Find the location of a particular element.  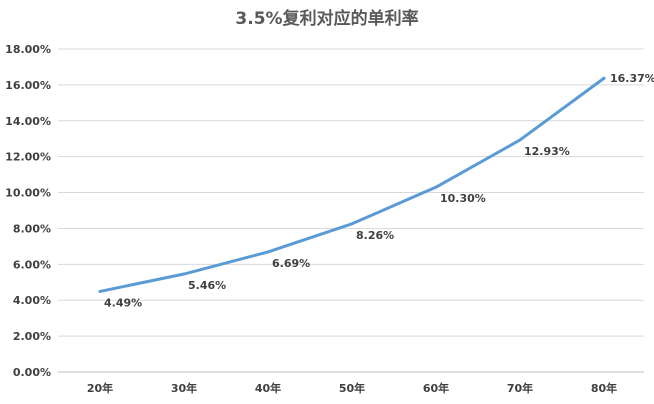

data-label: 5.46% is located at coordinates (207, 285).